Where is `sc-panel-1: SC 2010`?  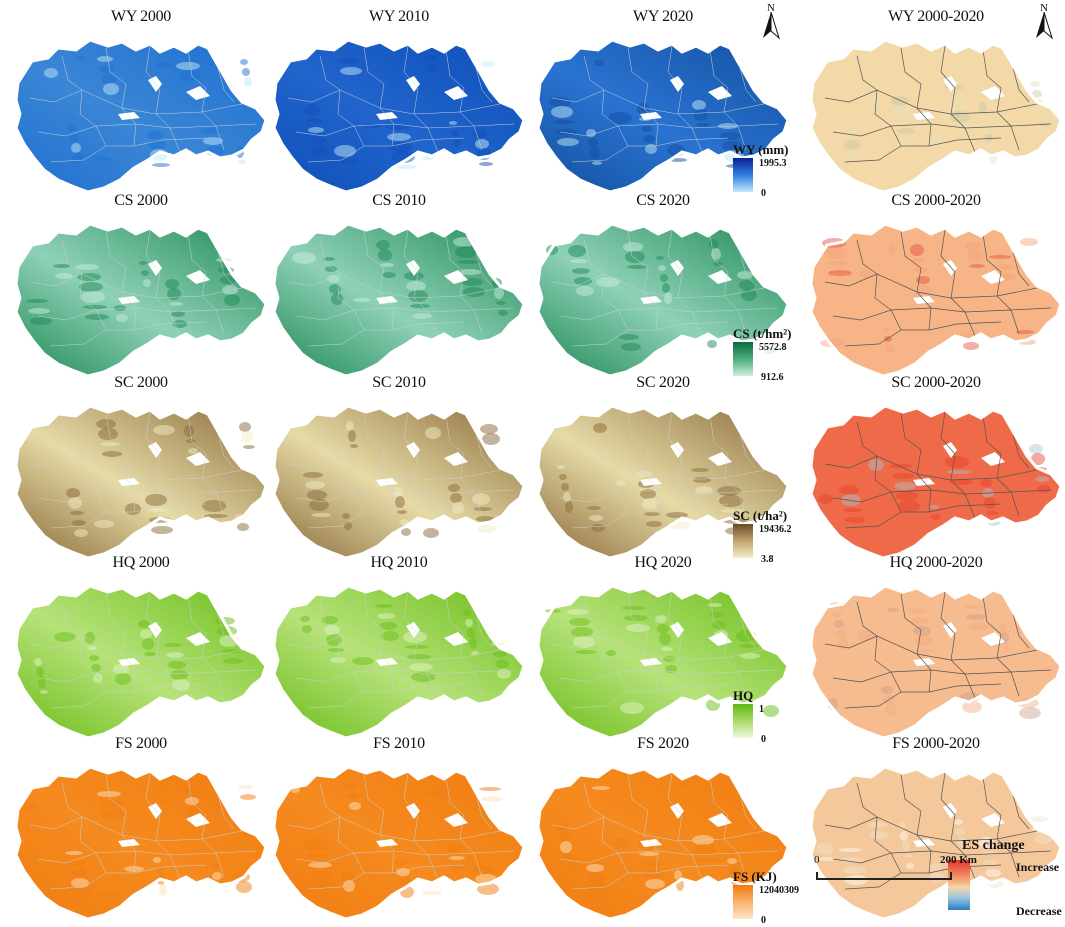 sc-panel-1: SC 2010 is located at coordinates (399, 467).